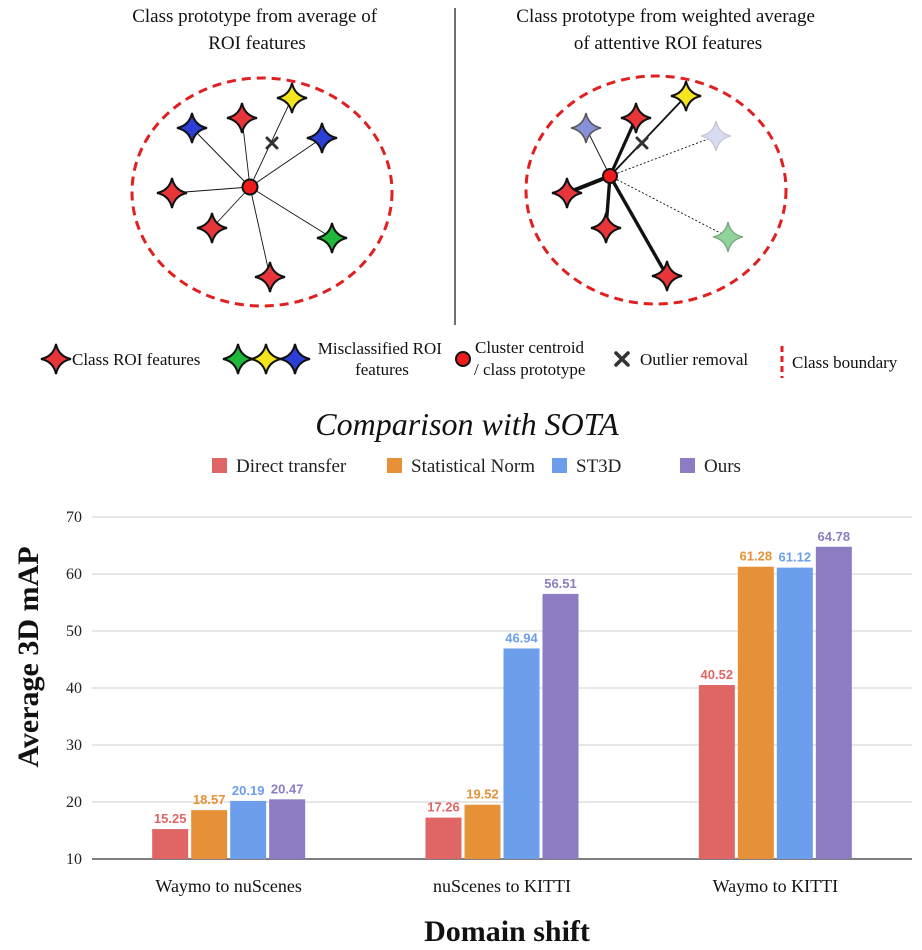  What do you see at coordinates (560, 583) in the screenshot?
I see `data-label: 56.51` at bounding box center [560, 583].